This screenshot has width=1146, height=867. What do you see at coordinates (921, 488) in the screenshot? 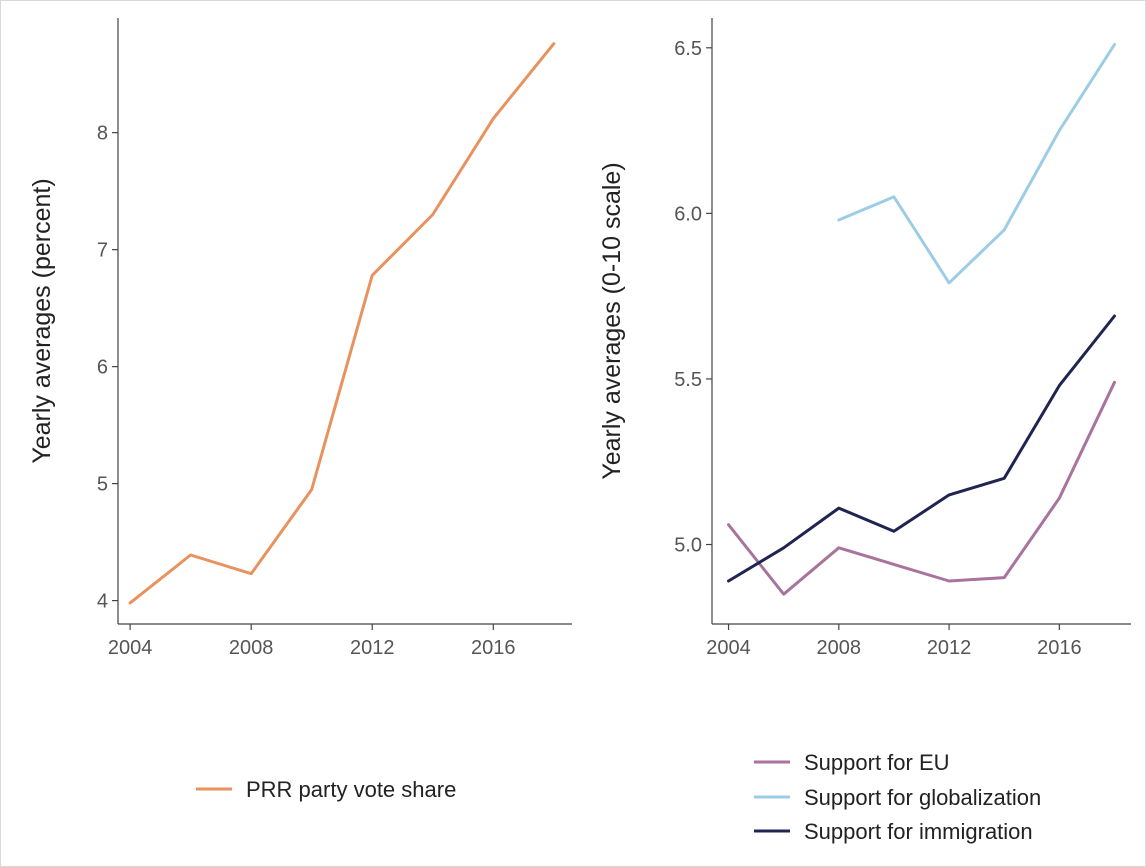
I see `series-line-support-for-eu` at bounding box center [921, 488].